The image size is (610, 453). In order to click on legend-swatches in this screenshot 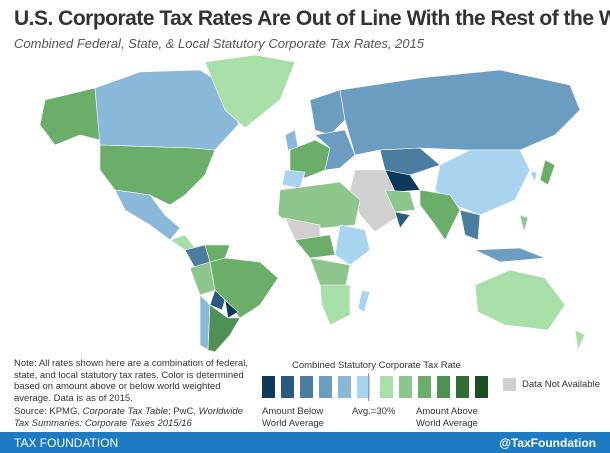, I will do `click(375, 387)`.